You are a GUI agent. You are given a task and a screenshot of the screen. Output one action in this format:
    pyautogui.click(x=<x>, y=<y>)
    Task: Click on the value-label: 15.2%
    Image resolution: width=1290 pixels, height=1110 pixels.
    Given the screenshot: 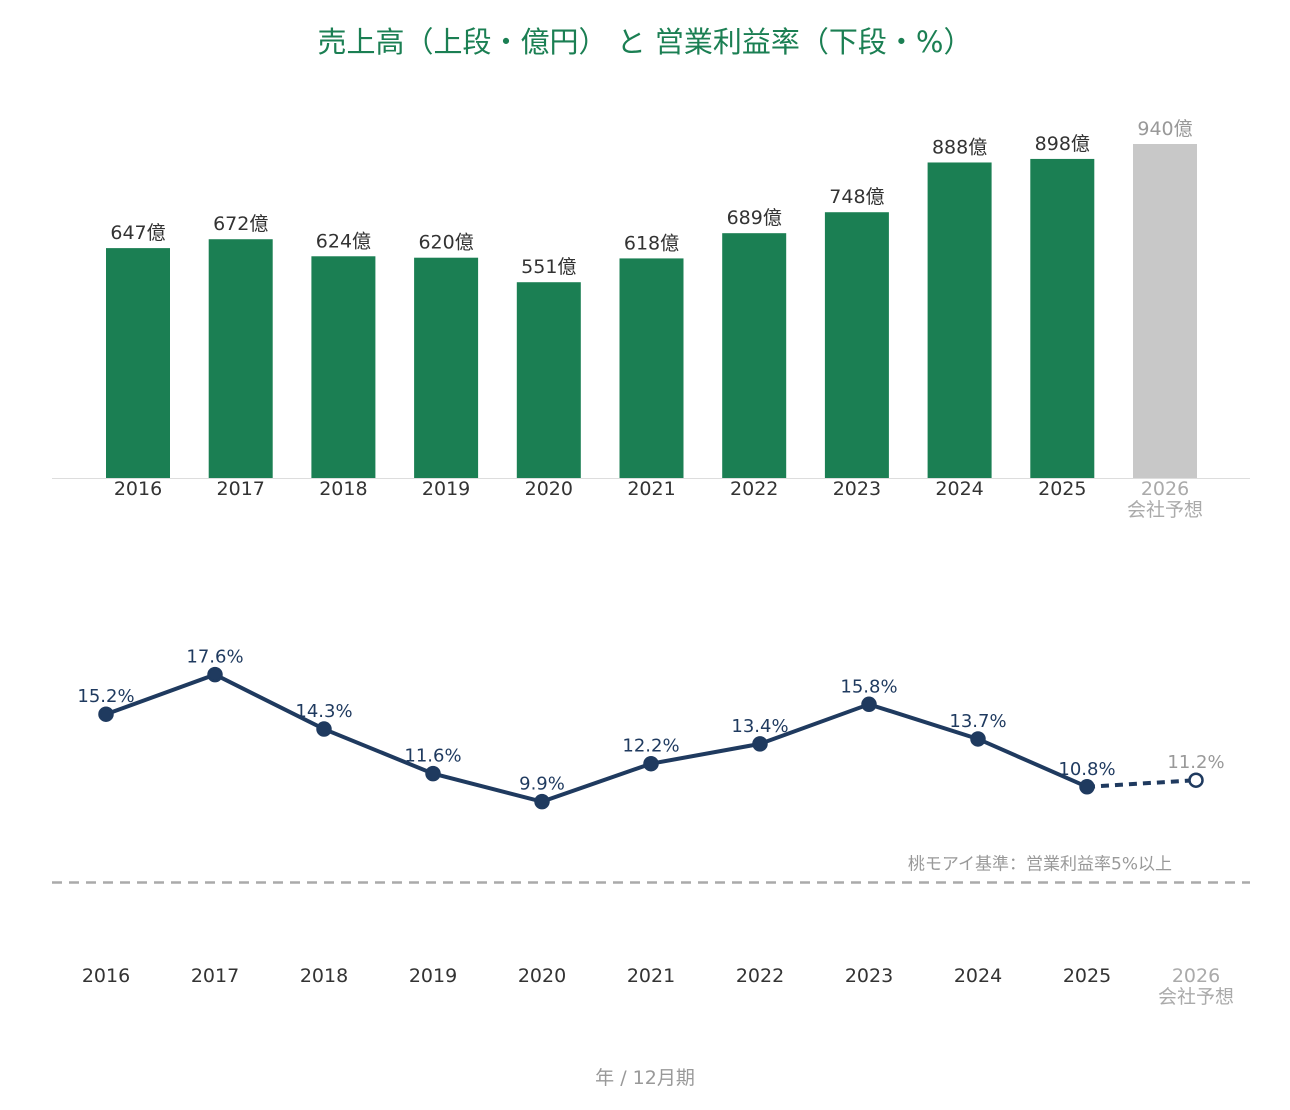 What is the action you would take?
    pyautogui.click(x=105, y=696)
    